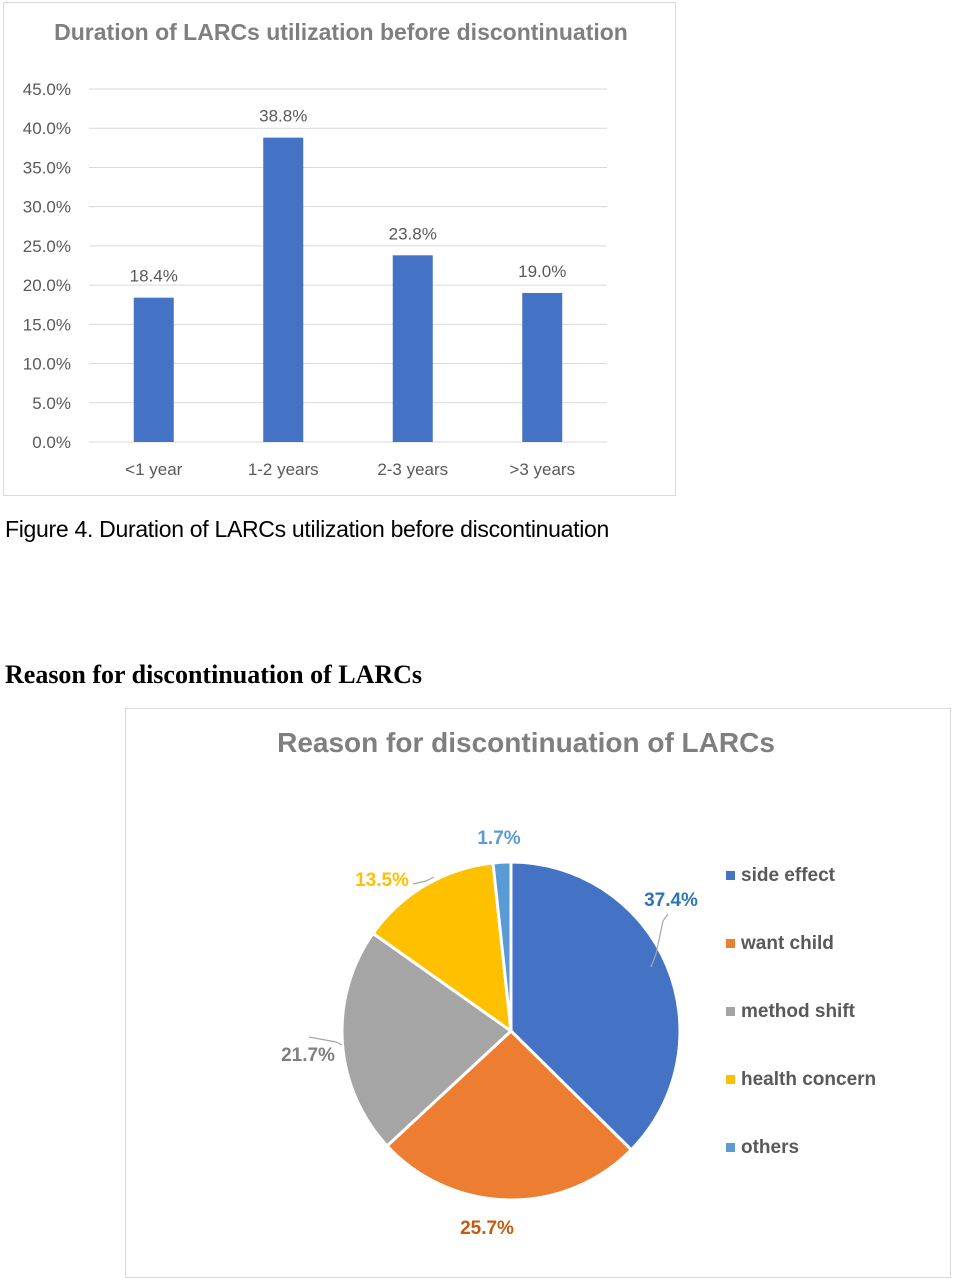  What do you see at coordinates (154, 469) in the screenshot?
I see `x-tick-label: <1 year` at bounding box center [154, 469].